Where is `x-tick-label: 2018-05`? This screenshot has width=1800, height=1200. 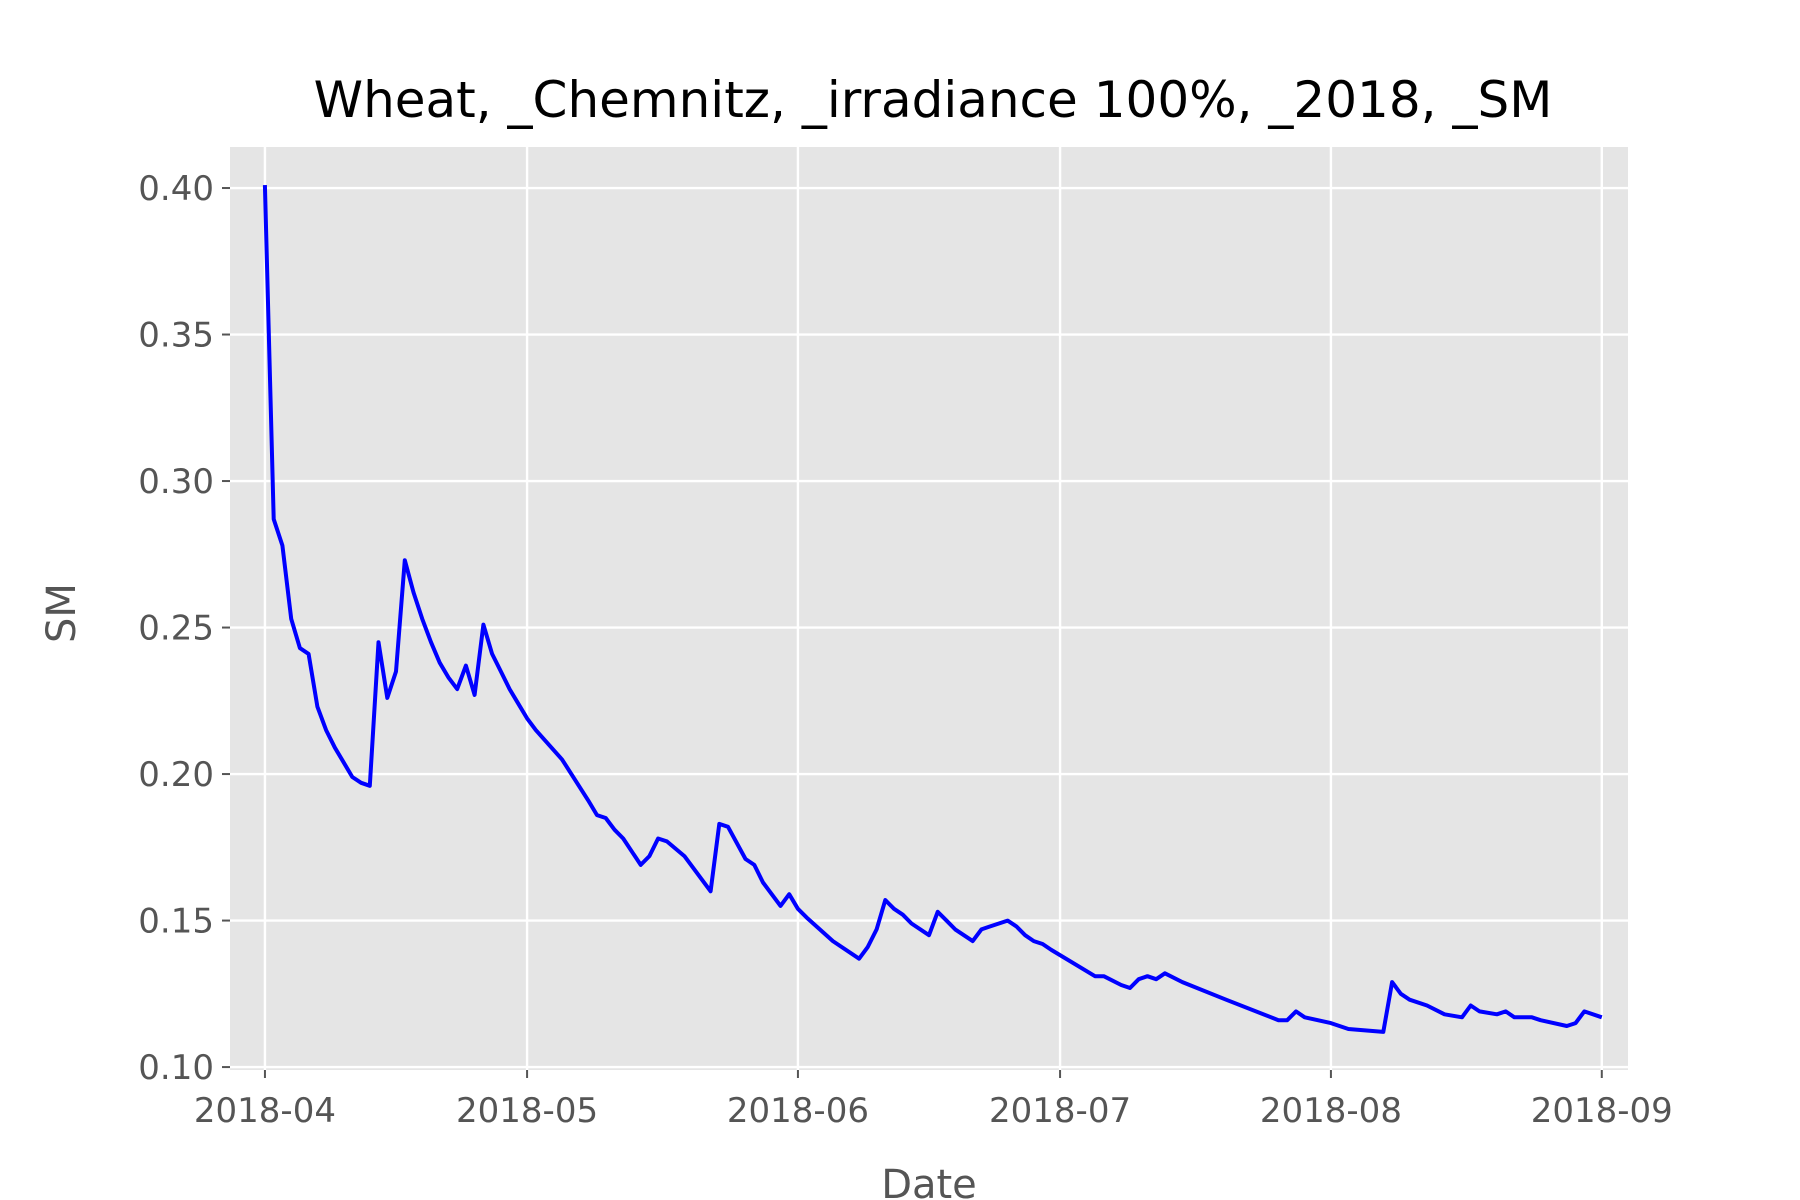 x-tick-label: 2018-05 is located at coordinates (527, 1111).